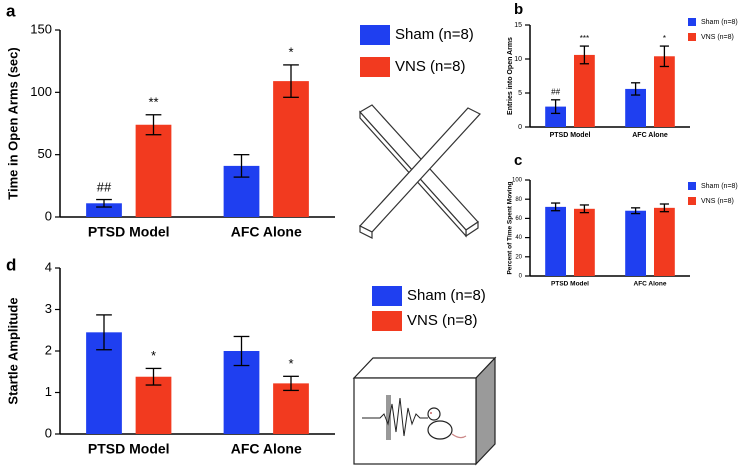 The width and height of the screenshot is (752, 475). Describe the element at coordinates (12, 123) in the screenshot. I see `y-axis-label: Time in Open Arms (sec)` at that location.